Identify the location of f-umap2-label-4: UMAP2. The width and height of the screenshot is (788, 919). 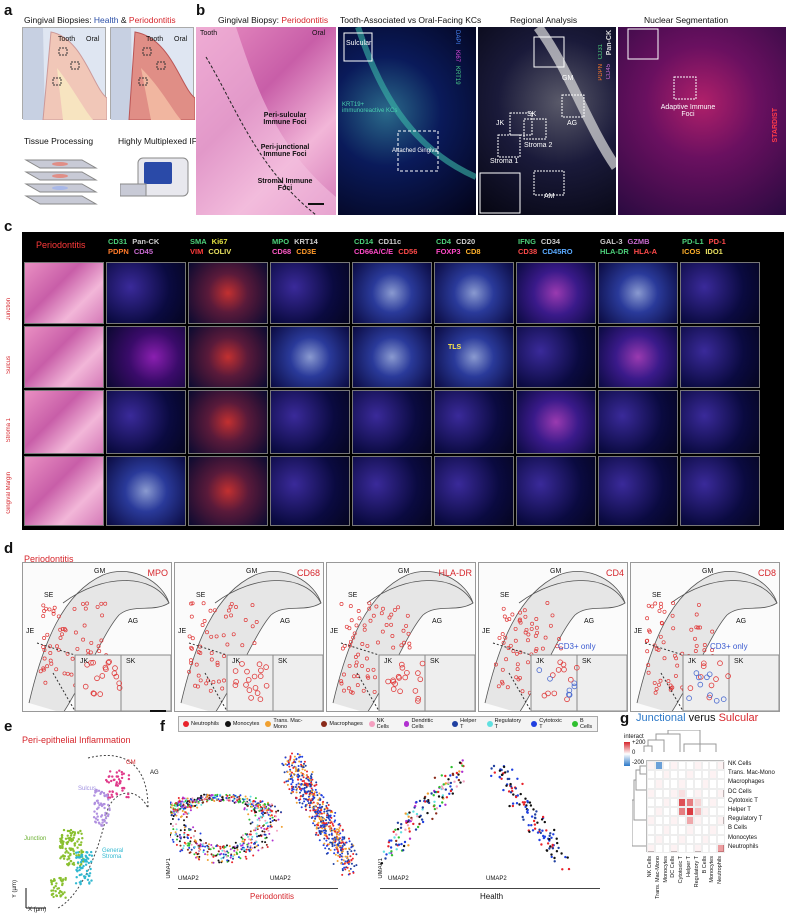
(496, 879).